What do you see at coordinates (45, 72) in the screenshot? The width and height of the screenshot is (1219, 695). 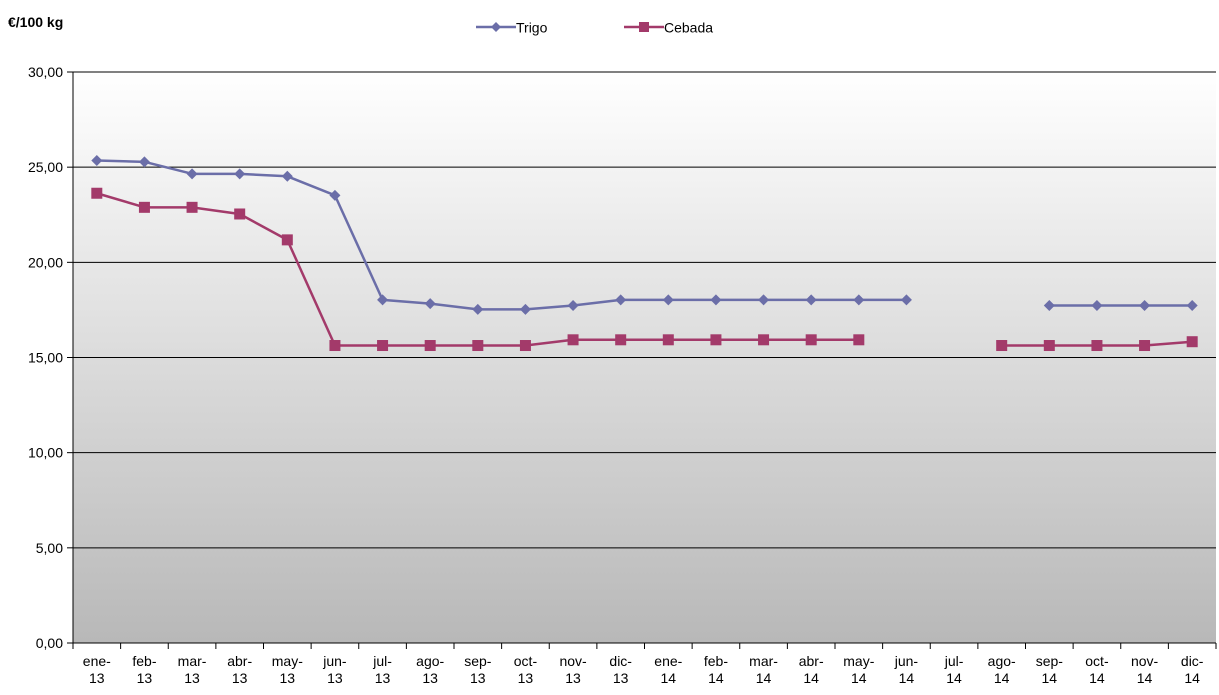 I see `y-tick-label: 30,00` at bounding box center [45, 72].